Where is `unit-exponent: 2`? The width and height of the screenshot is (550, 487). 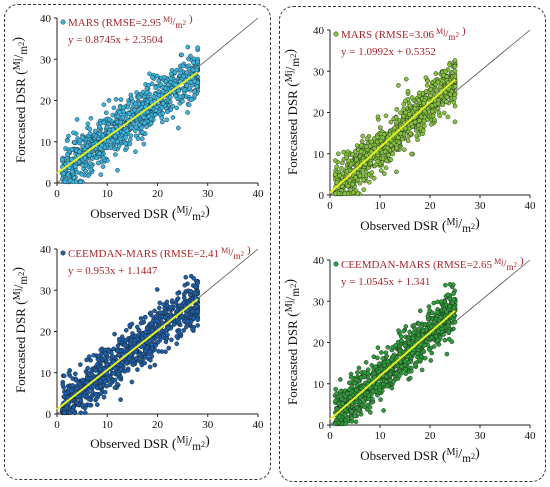
unit-exponent: 2 is located at coordinates (21, 44).